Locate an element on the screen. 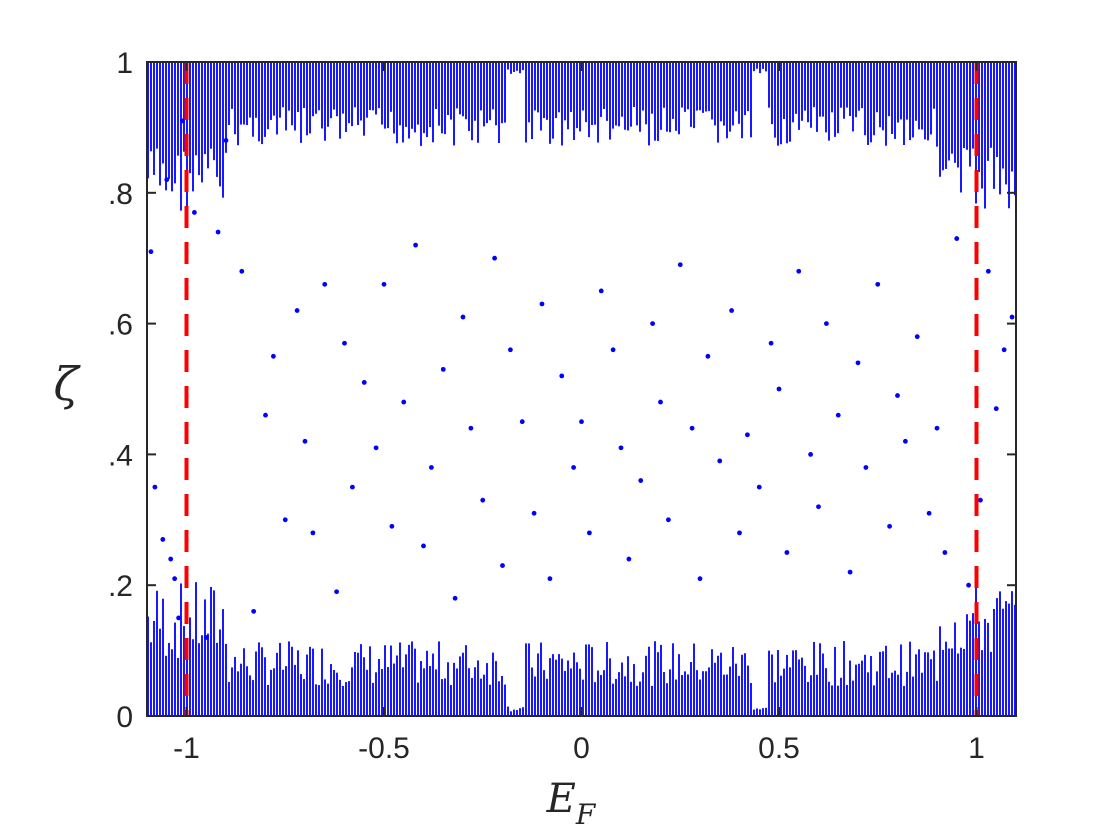 Image resolution: width=1120 pixels, height=840 pixels. y-tick-label: 0 is located at coordinates (124, 717).